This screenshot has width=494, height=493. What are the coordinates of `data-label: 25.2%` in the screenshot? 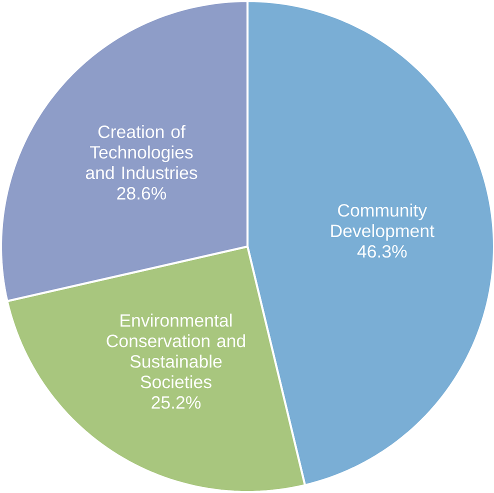 It's located at (176, 402).